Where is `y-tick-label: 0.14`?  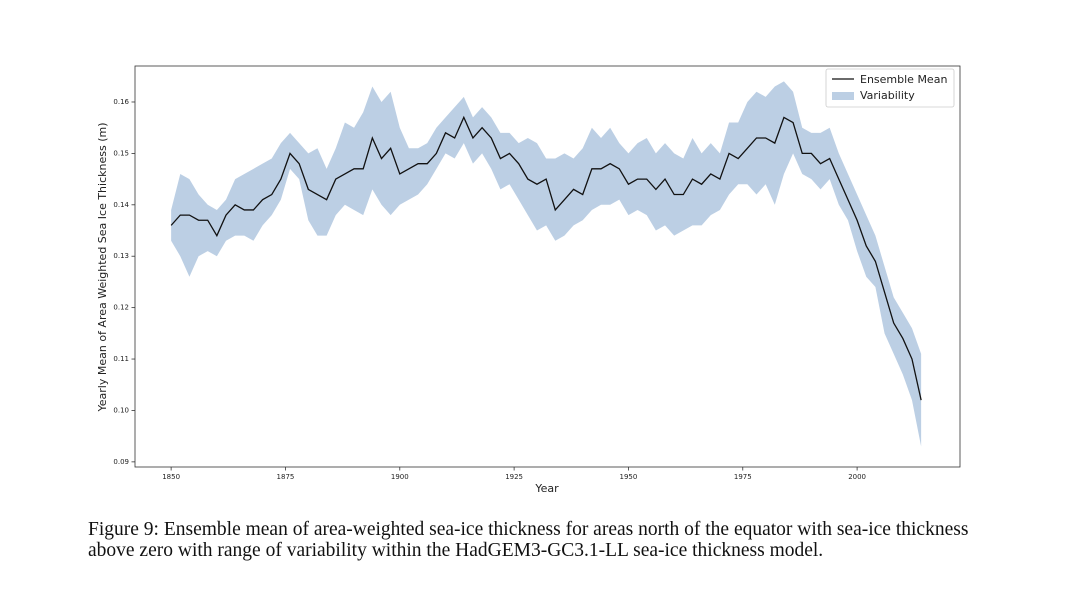
y-tick-label: 0.14 is located at coordinates (121, 205).